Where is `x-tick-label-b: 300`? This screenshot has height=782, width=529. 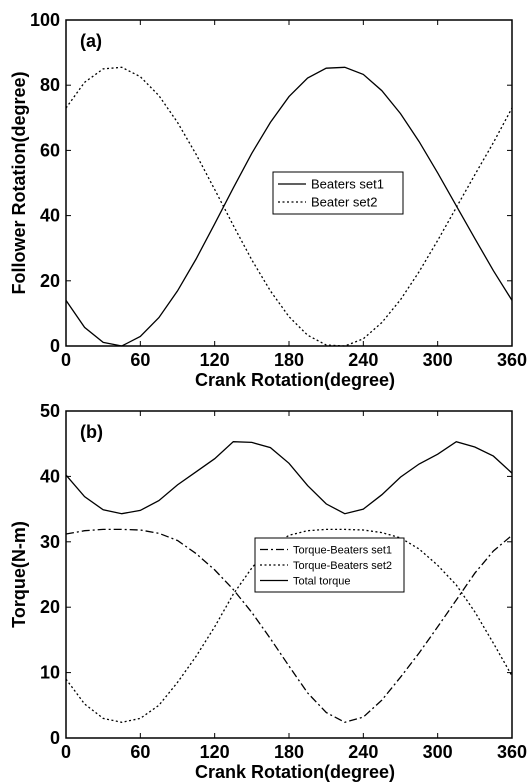
x-tick-label-b: 300 is located at coordinates (438, 752).